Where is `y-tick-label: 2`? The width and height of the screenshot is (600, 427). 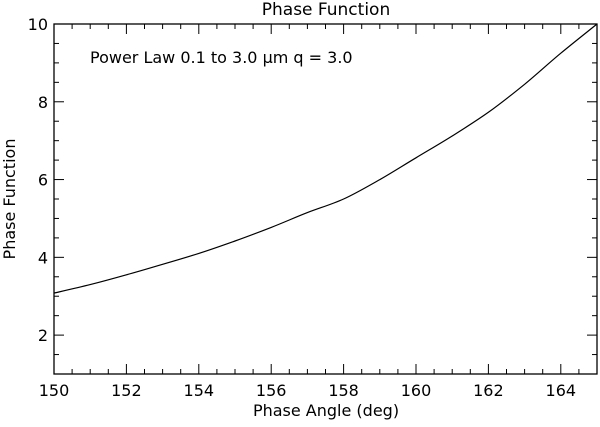 y-tick-label: 2 is located at coordinates (43, 335).